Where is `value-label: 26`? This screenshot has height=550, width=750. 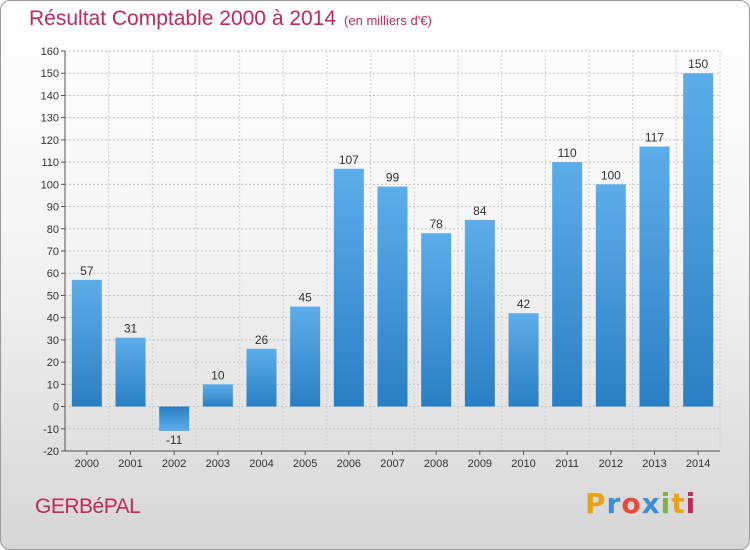 value-label: 26 is located at coordinates (262, 340).